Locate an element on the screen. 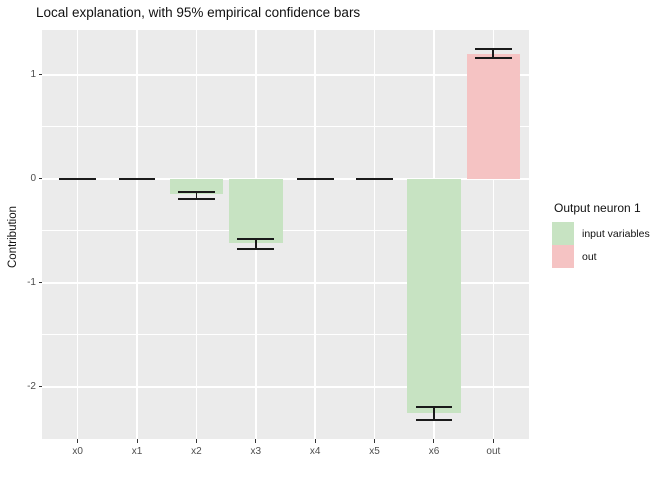 This screenshot has width=672, height=480. errorbar-x3-cap-low is located at coordinates (256, 248).